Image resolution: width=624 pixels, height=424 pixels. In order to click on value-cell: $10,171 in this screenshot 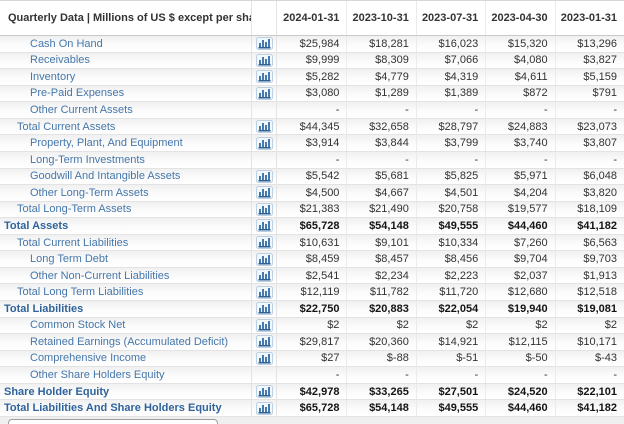, I will do `click(589, 342)`.